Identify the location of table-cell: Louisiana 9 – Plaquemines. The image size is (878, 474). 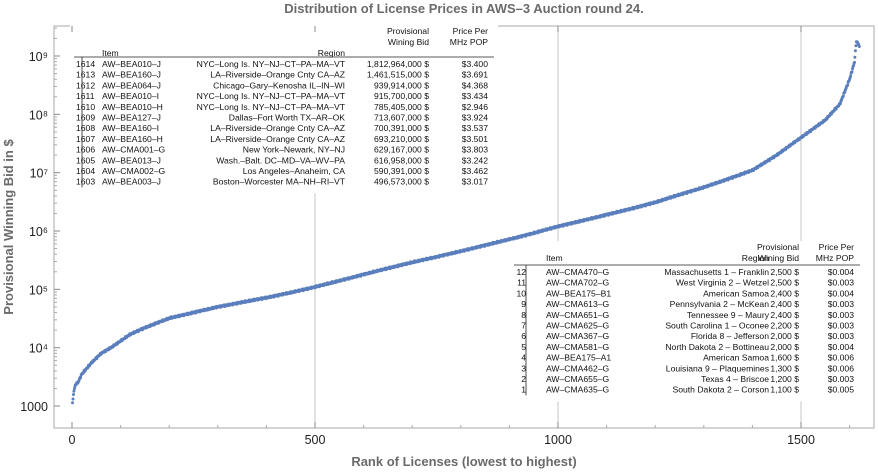
(717, 368).